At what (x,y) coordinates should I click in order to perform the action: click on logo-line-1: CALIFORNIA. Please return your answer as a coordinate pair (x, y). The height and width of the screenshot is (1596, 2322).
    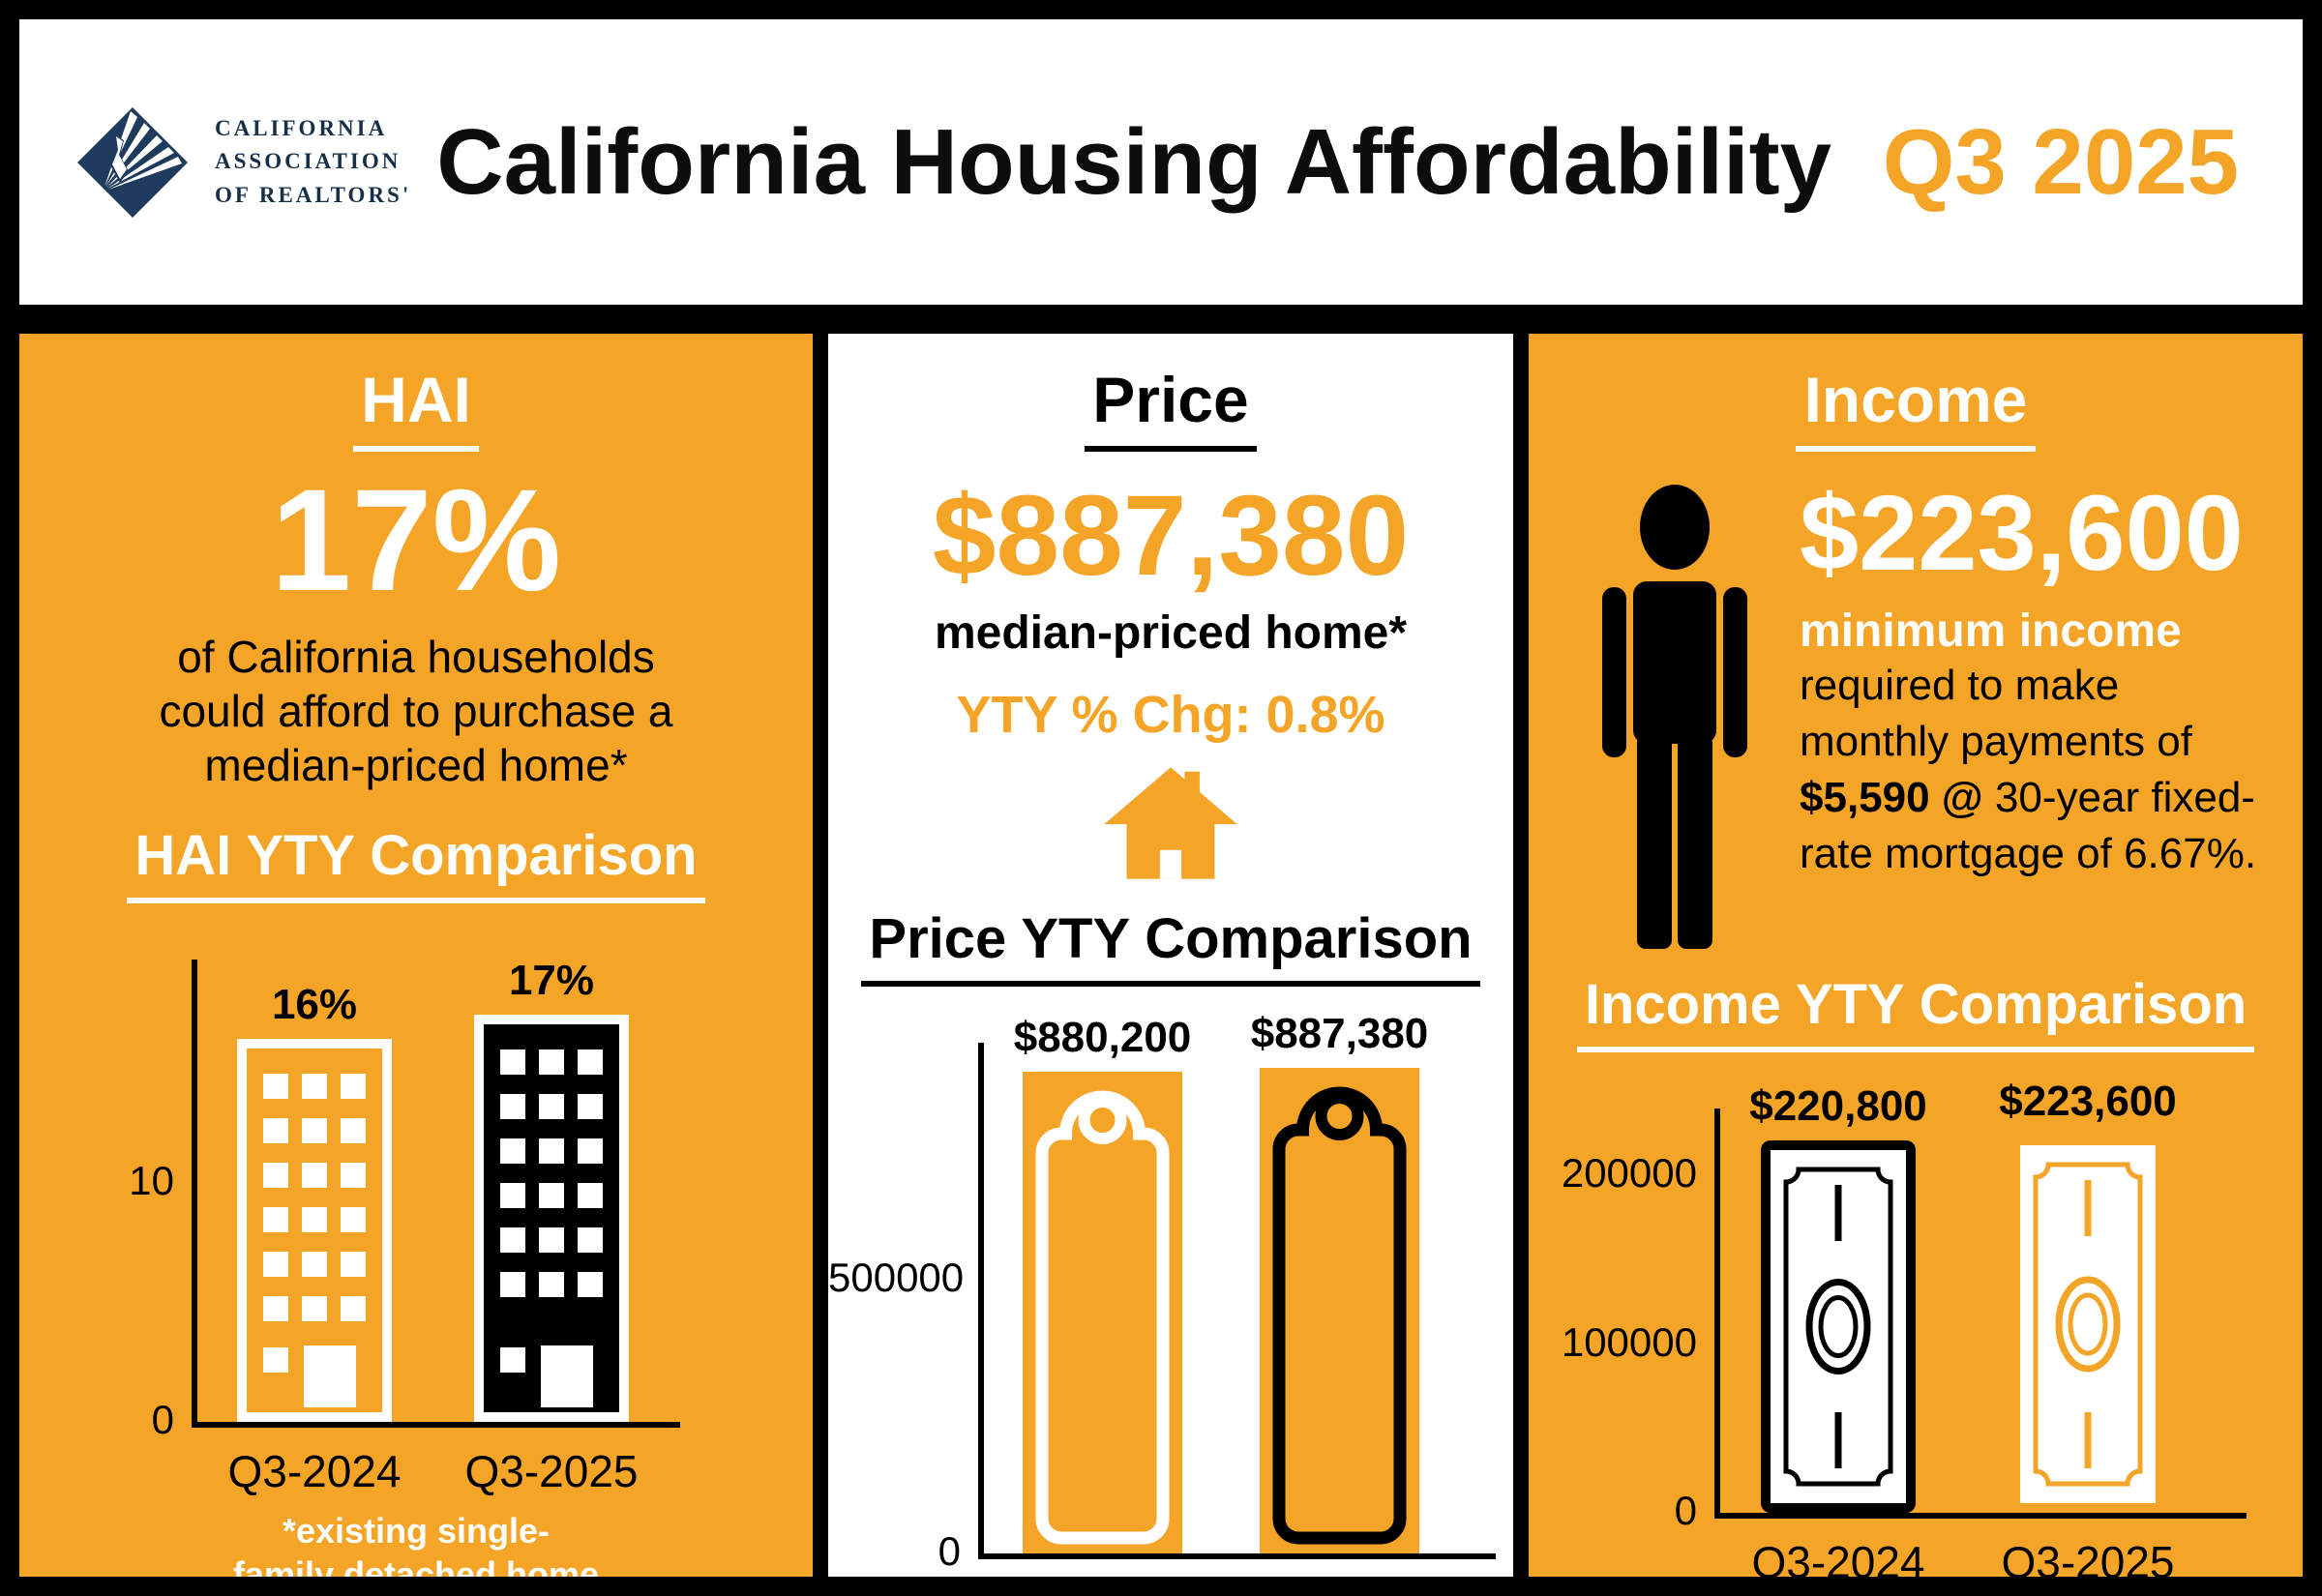
    Looking at the image, I should click on (301, 127).